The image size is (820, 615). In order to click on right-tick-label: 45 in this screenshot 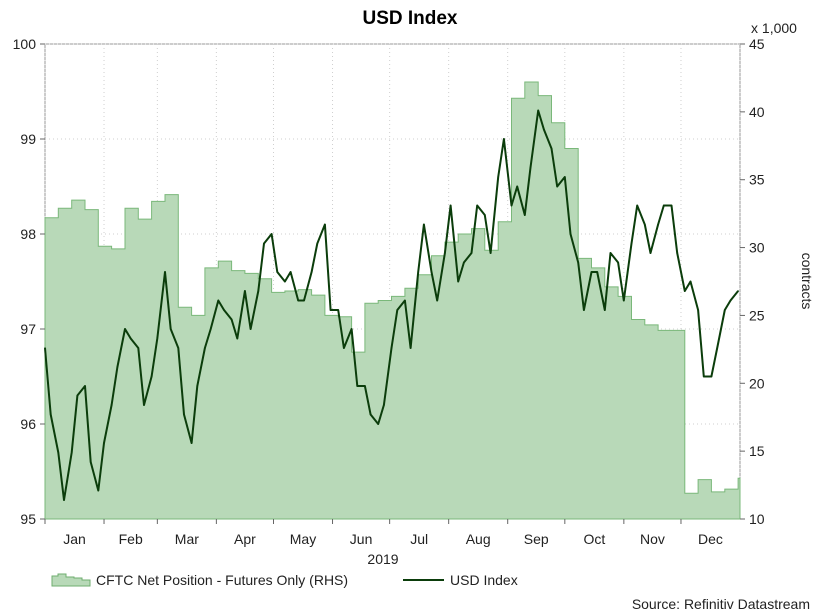, I will do `click(757, 44)`.